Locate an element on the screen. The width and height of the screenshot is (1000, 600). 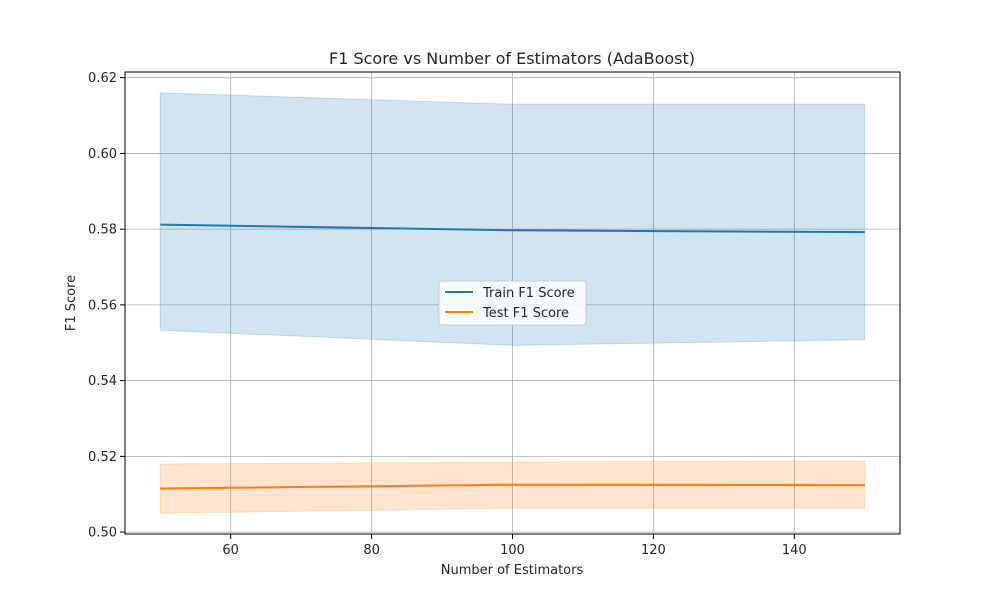
y-tick-label: 0.54 is located at coordinates (102, 381).